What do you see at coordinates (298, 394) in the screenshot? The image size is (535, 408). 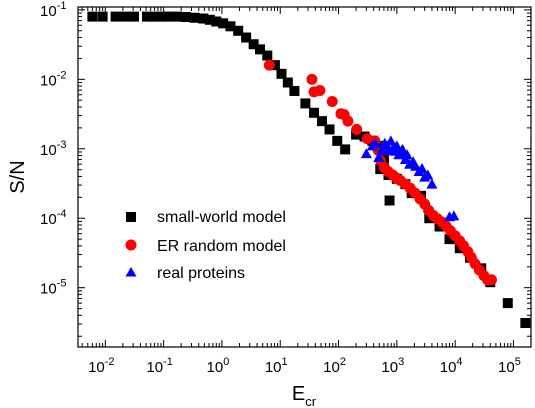 I see `x-axis-label-main: E` at bounding box center [298, 394].